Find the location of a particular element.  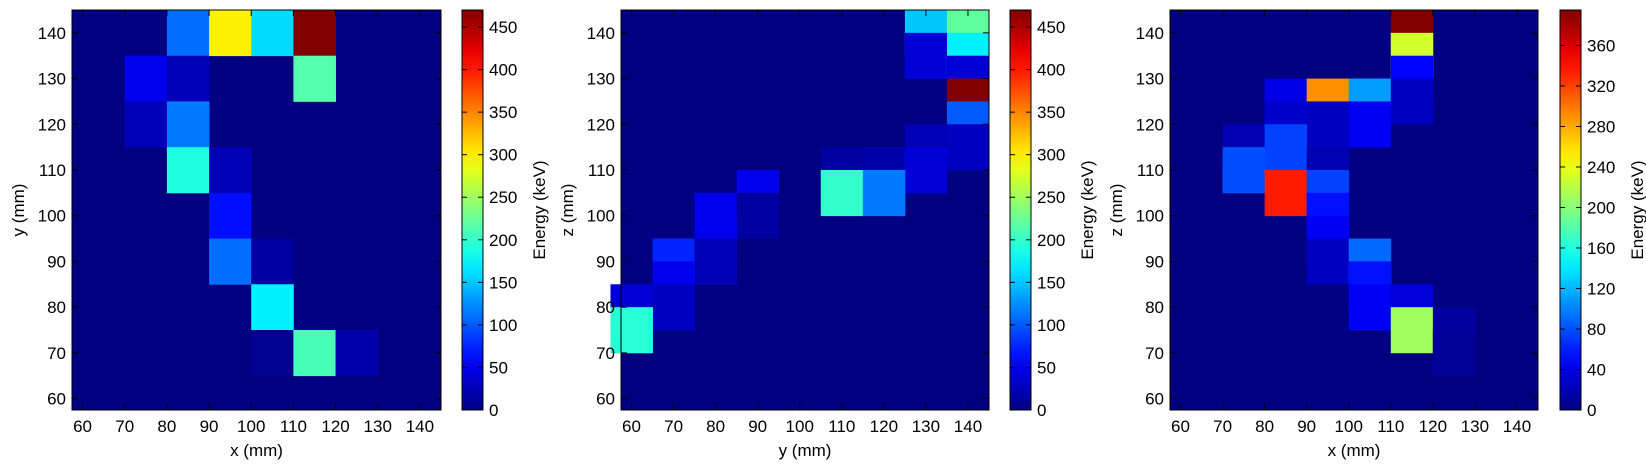

x-tick-label: 130 is located at coordinates (926, 426).